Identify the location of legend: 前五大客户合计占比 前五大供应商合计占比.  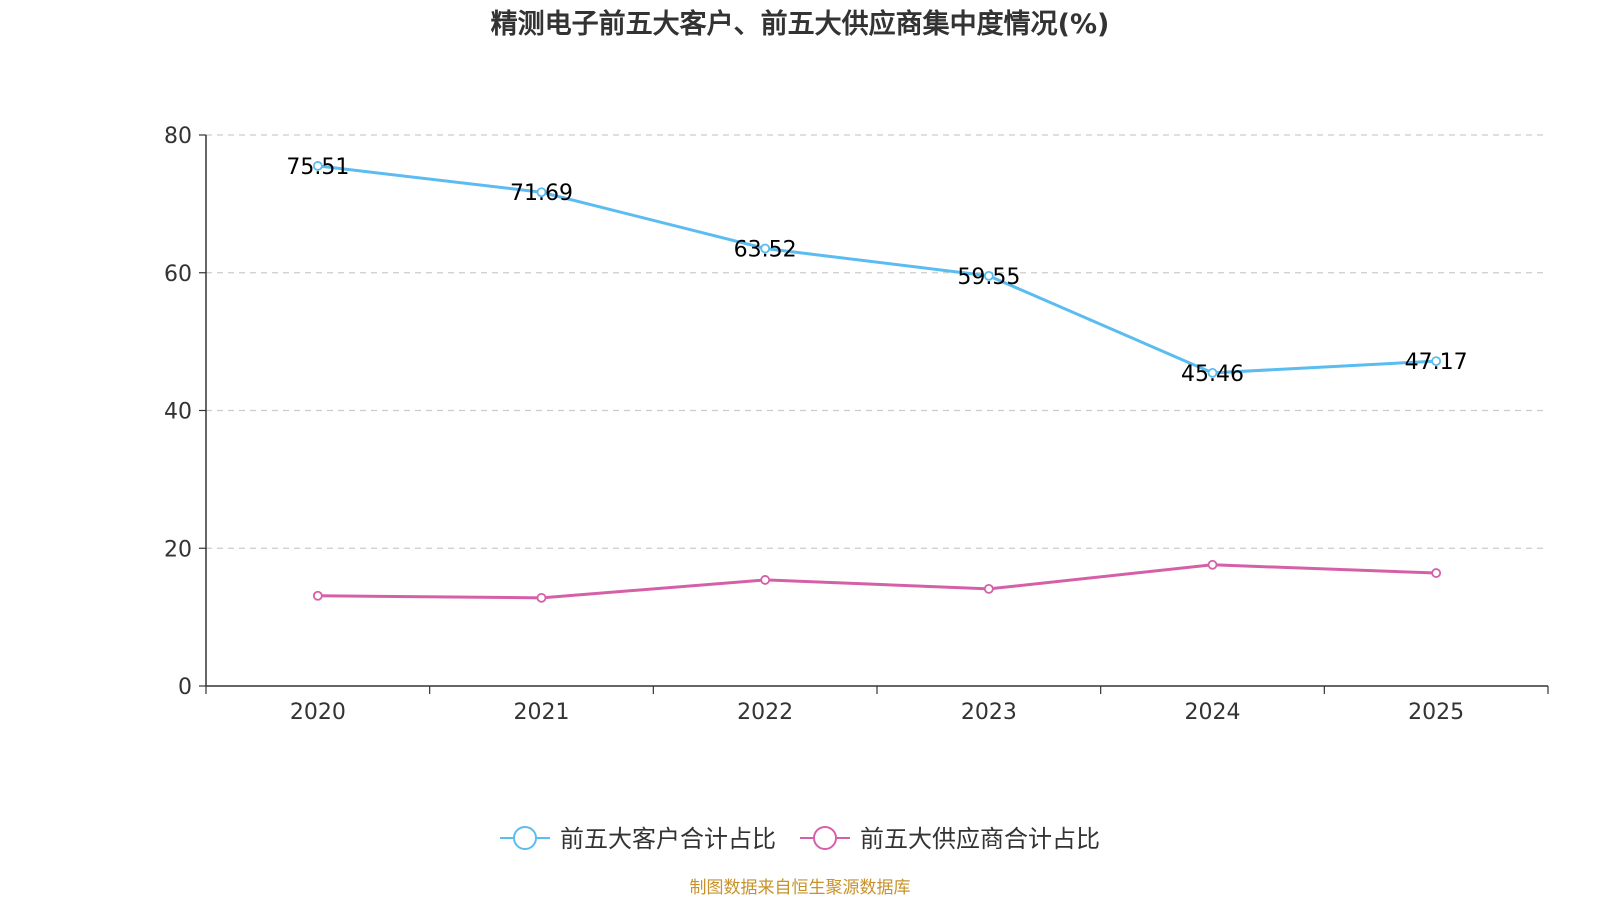
(800, 839).